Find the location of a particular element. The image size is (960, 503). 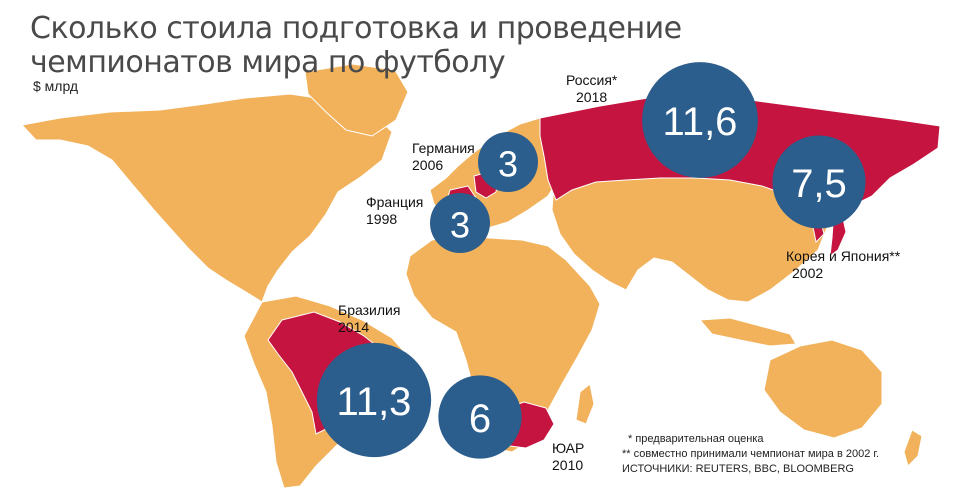

label-france: Франция 1998 is located at coordinates (394, 211).